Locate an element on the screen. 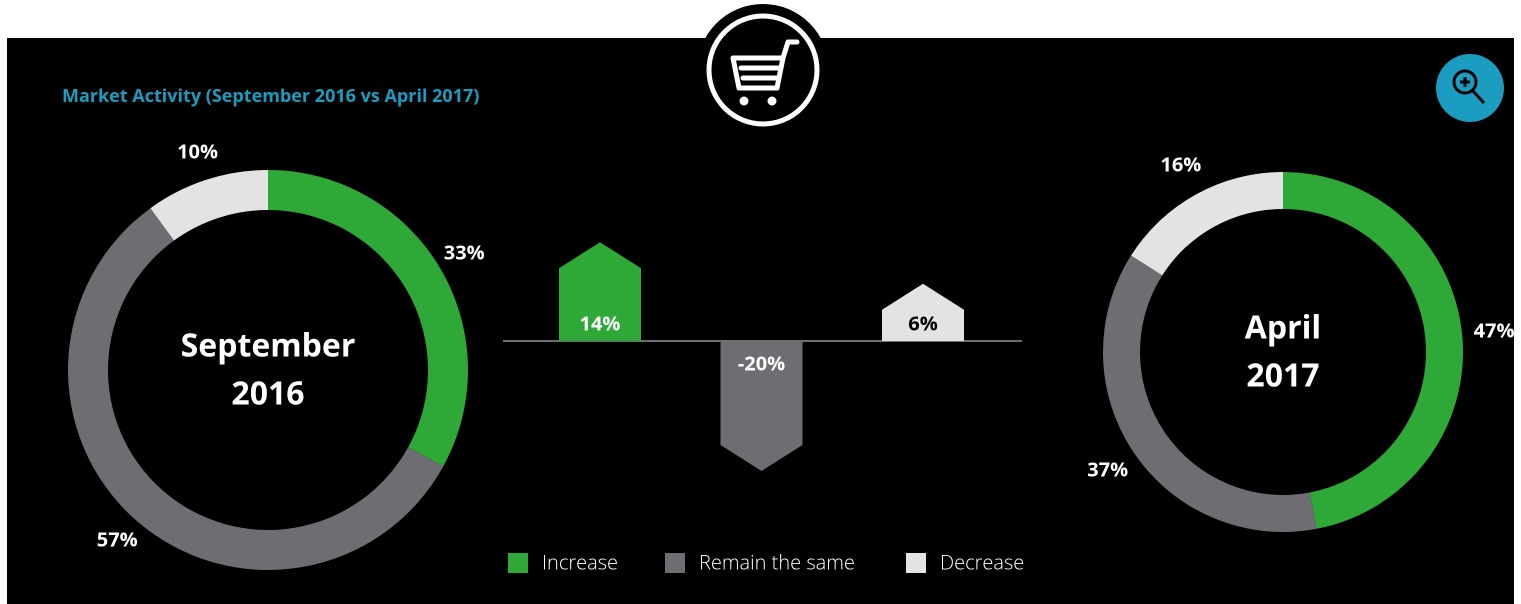  legend-label: Decrease is located at coordinates (982, 561).